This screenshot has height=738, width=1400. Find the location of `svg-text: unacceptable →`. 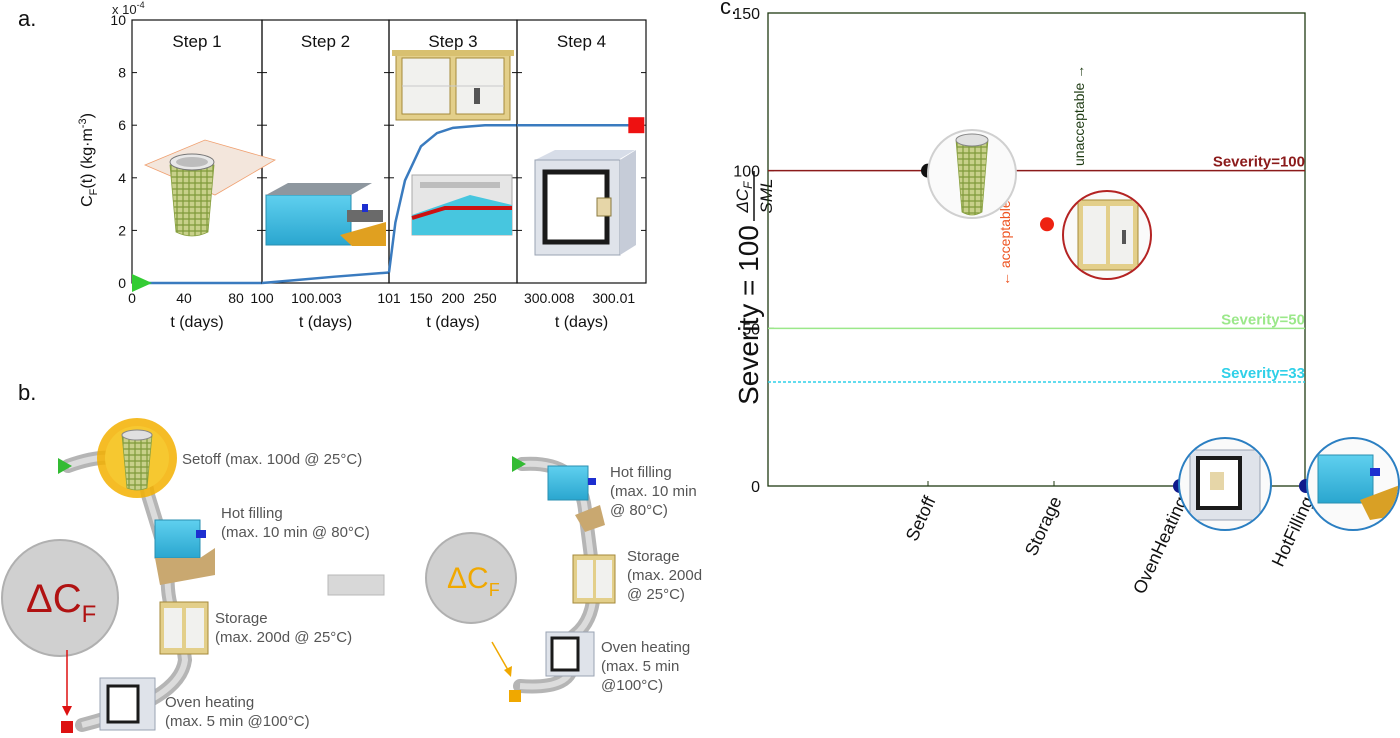

svg-text: unacceptable → is located at coordinates (1079, 115).